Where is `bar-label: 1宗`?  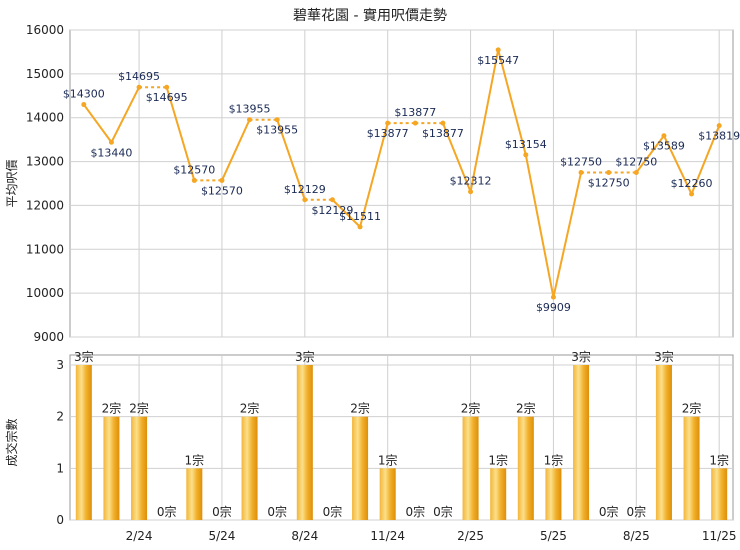
bar-label: 1宗 is located at coordinates (498, 459).